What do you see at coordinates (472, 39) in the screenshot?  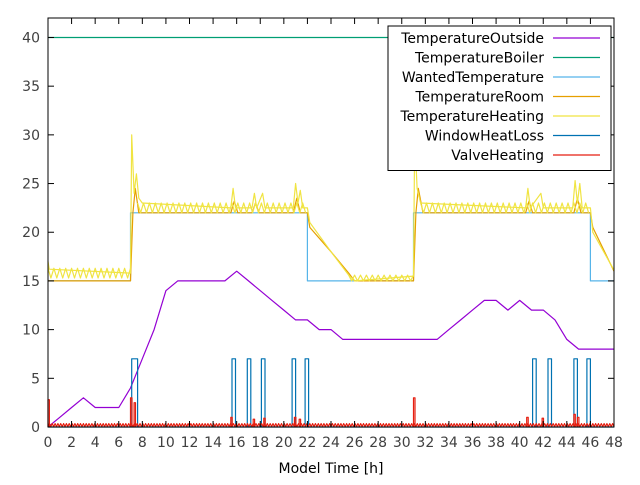 I see `legend-label-temperature-outside: TemperatureOutside` at bounding box center [472, 39].